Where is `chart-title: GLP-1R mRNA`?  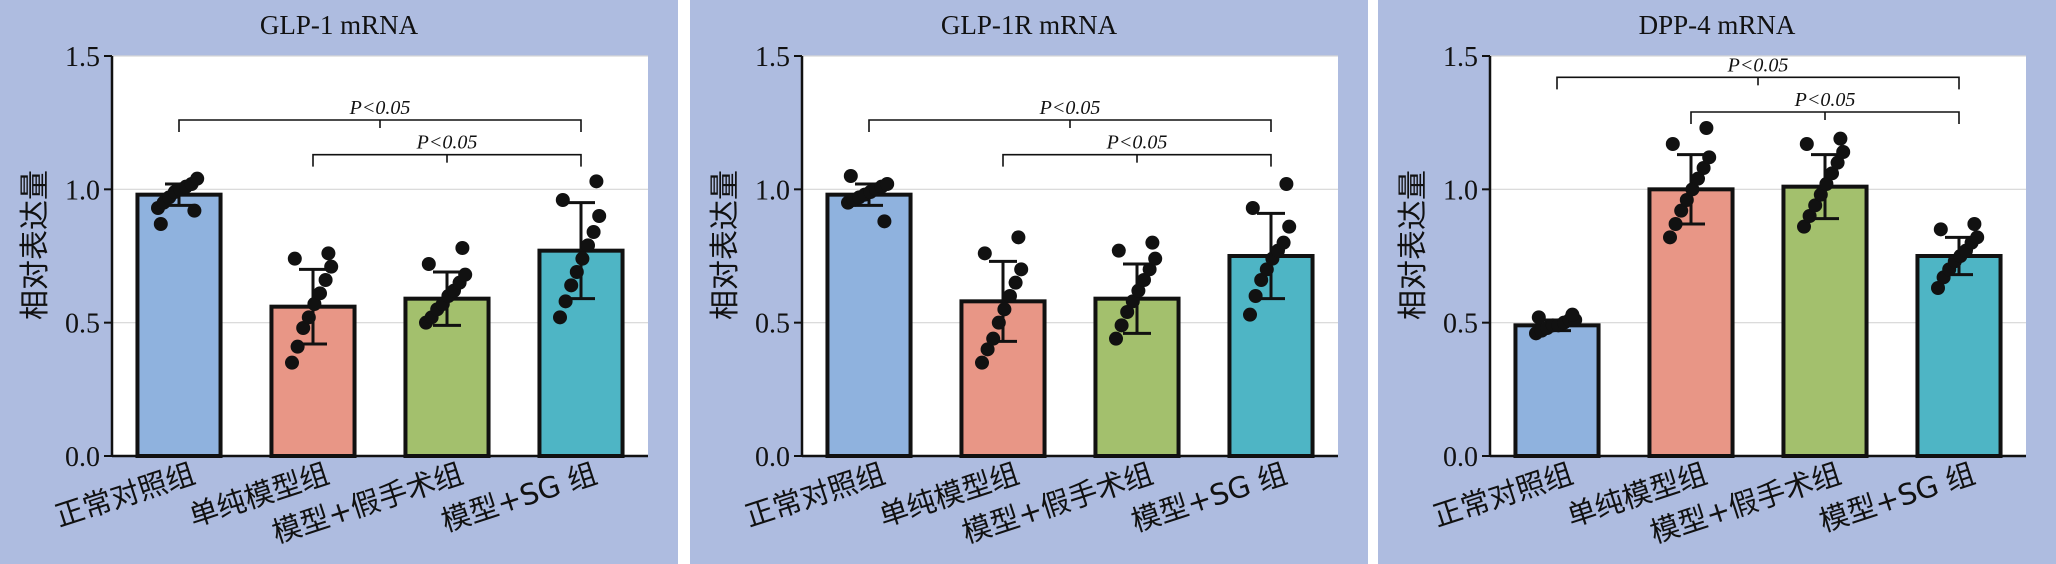
chart-title: GLP-1R mRNA is located at coordinates (1029, 25).